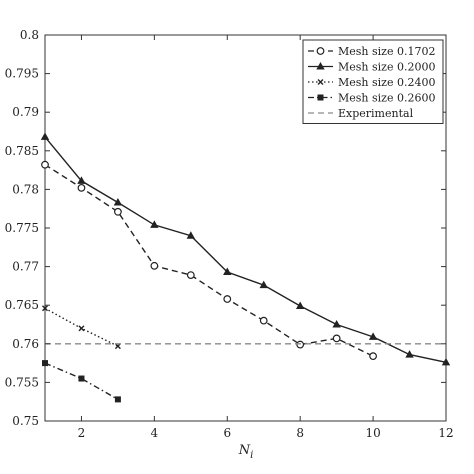  What do you see at coordinates (386, 82) in the screenshot?
I see `legend-label: Mesh size 0.2400` at bounding box center [386, 82].